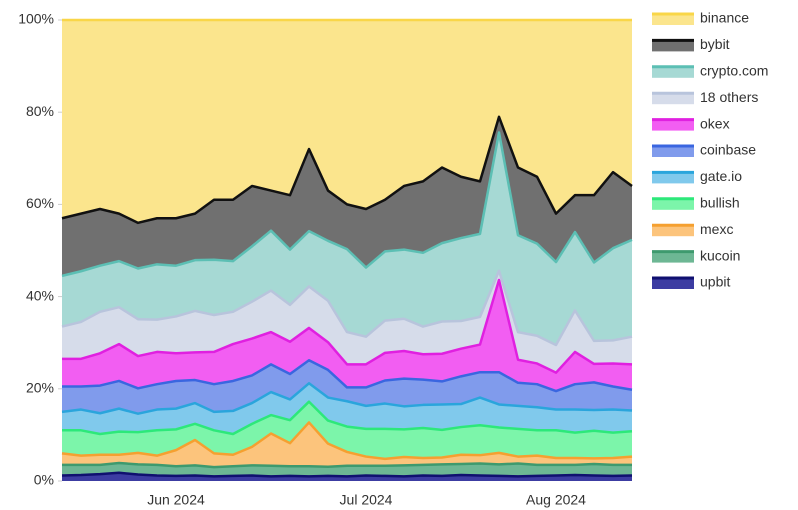 Image resolution: width=798 pixels, height=510 pixels. What do you see at coordinates (40, 203) in the screenshot?
I see `y-tick-label: 60%` at bounding box center [40, 203].